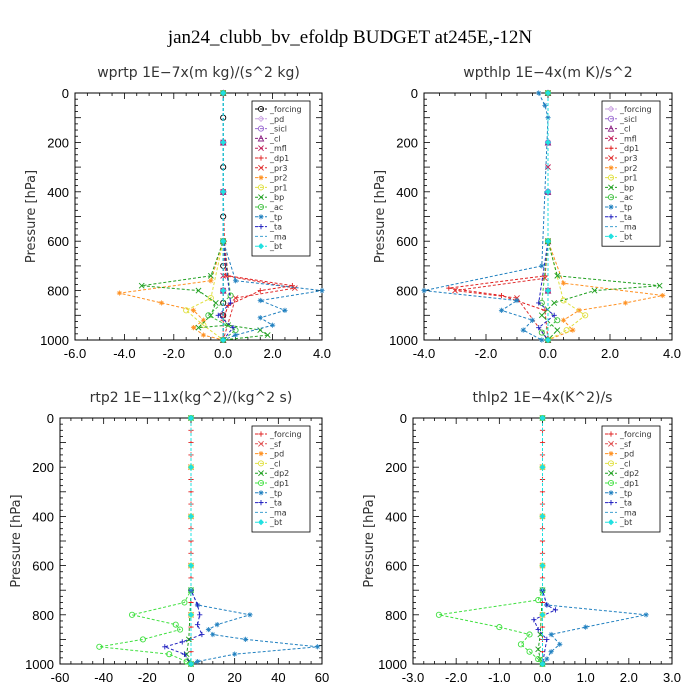 The image size is (700, 700). What do you see at coordinates (60, 677) in the screenshot?
I see `x-tick-label: -60` at bounding box center [60, 677].